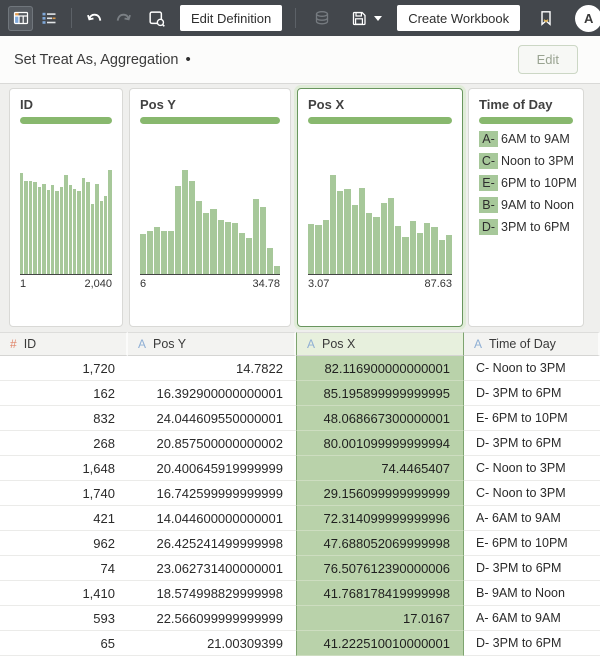  I want to click on table-cell-pos-x: 48.068667300000001, so click(380, 418).